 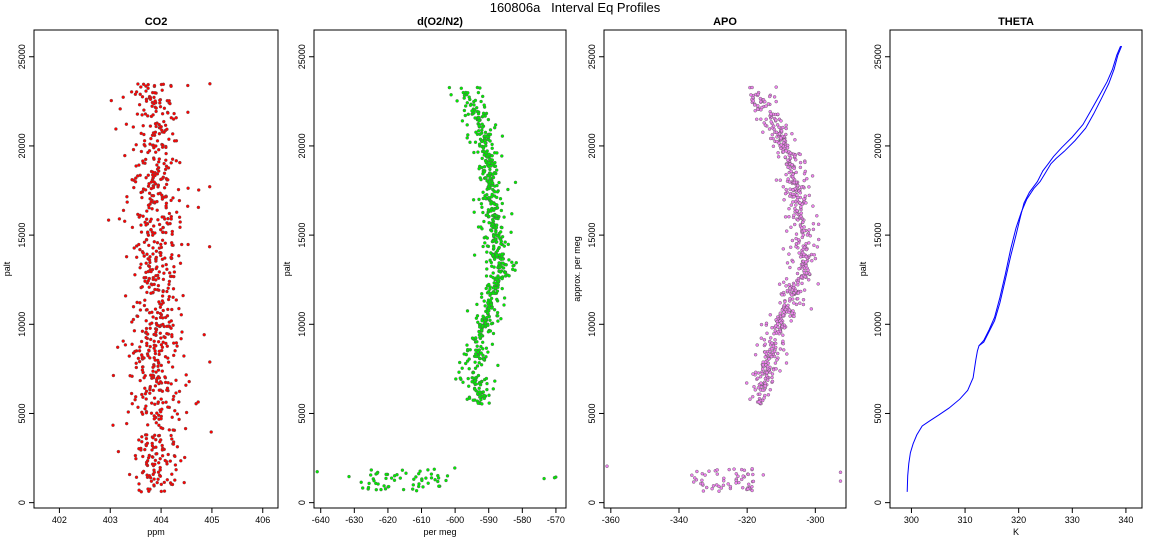 I want to click on x-tick-label: -360, so click(x=611, y=520).